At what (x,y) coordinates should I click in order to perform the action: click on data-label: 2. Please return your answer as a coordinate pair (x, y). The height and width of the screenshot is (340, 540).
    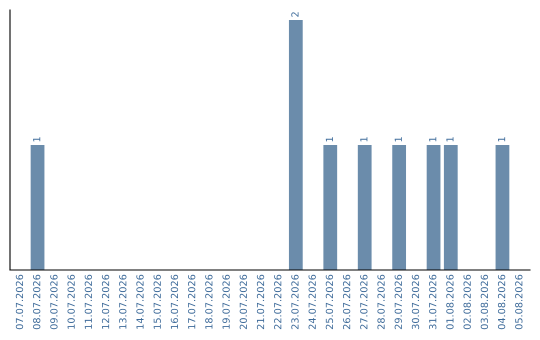
    Looking at the image, I should click on (295, 14).